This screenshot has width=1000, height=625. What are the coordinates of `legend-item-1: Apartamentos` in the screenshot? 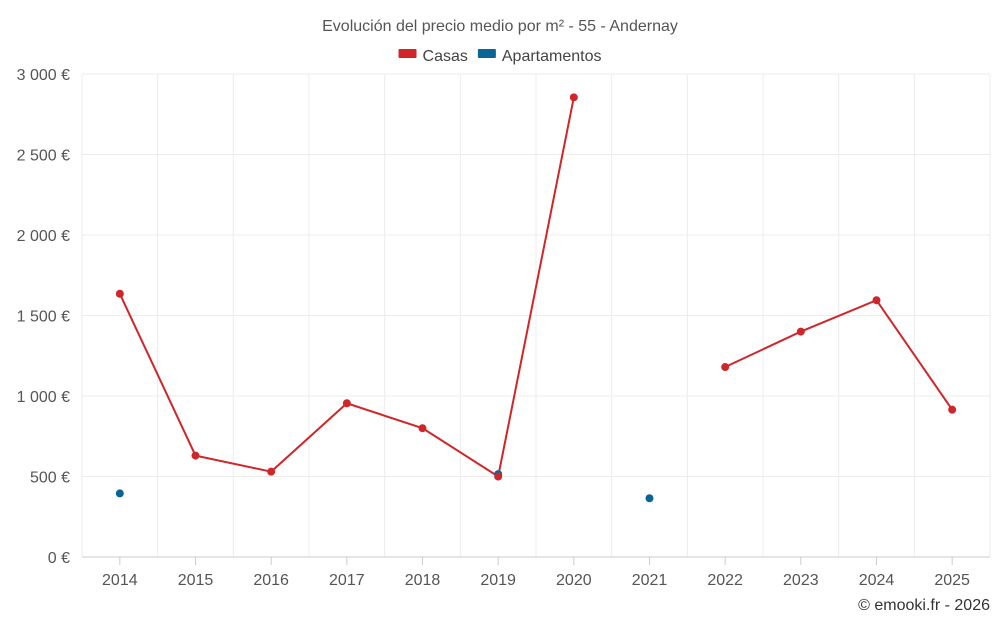 It's located at (539, 56).